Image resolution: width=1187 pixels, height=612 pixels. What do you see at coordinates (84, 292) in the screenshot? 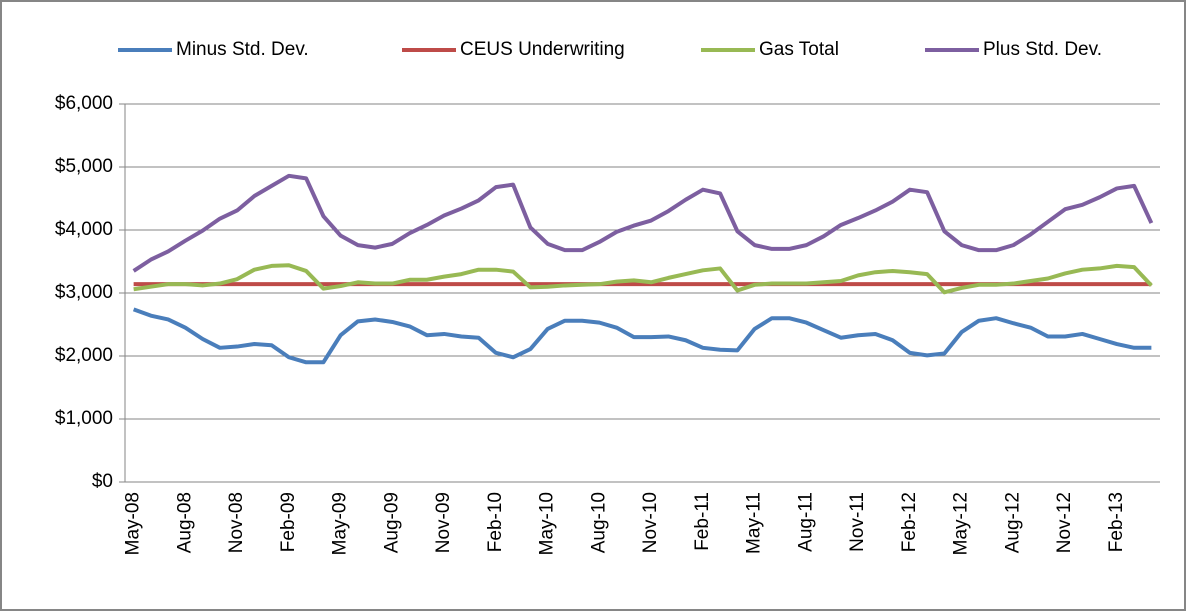
I see `y-tick-label: $3,000` at bounding box center [84, 292].